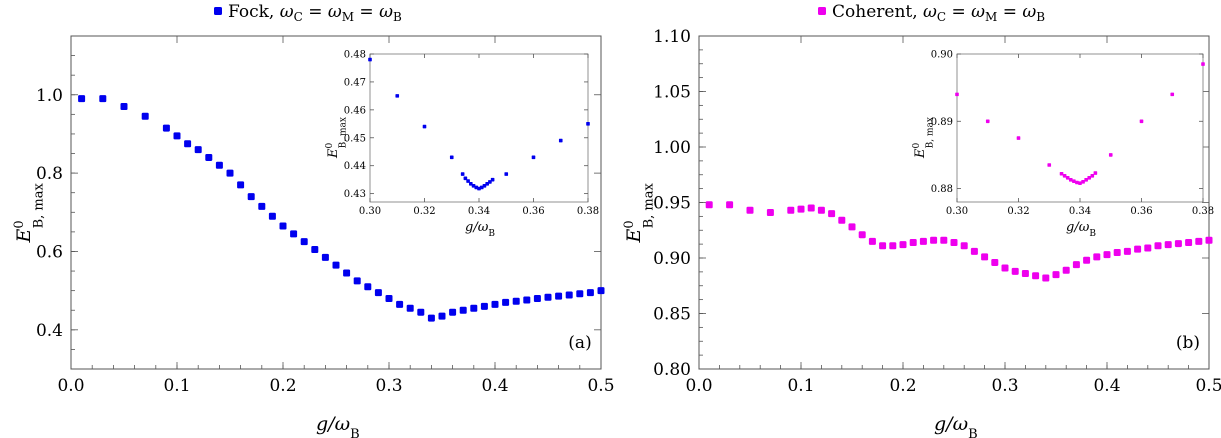 This screenshot has height=438, width=1221. What do you see at coordinates (424, 211) in the screenshot?
I see `inset-x-tick-label: 0.32` at bounding box center [424, 211].